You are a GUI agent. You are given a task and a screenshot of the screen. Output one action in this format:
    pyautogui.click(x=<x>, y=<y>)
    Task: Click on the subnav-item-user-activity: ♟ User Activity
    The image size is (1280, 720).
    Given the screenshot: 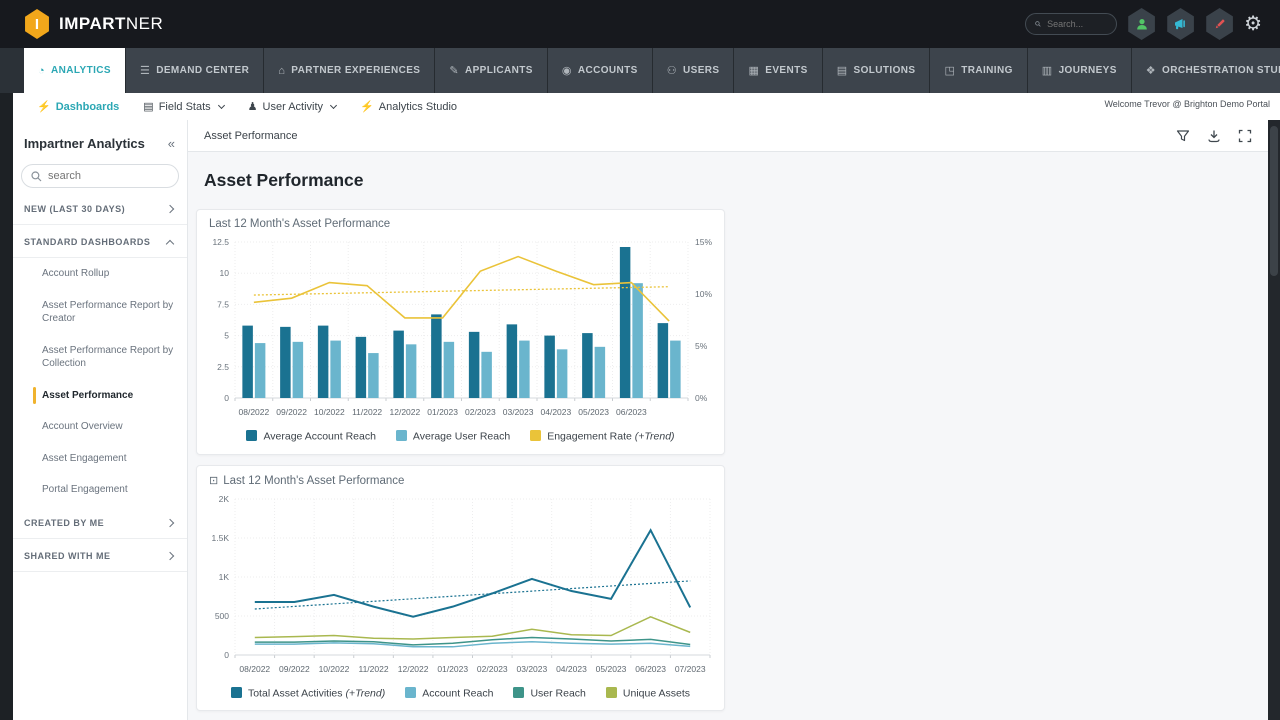 What is the action you would take?
    pyautogui.click(x=293, y=106)
    